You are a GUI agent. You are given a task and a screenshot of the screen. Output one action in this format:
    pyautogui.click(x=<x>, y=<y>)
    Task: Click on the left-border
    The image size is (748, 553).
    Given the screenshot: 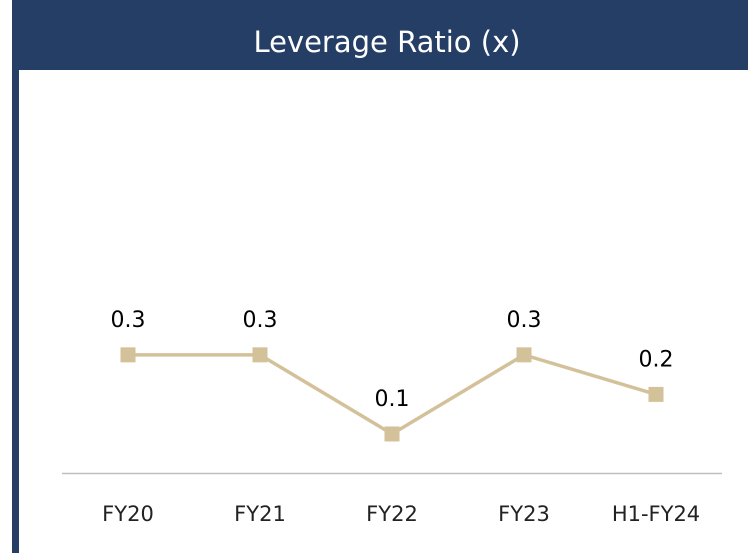 What is the action you would take?
    pyautogui.click(x=15, y=311)
    